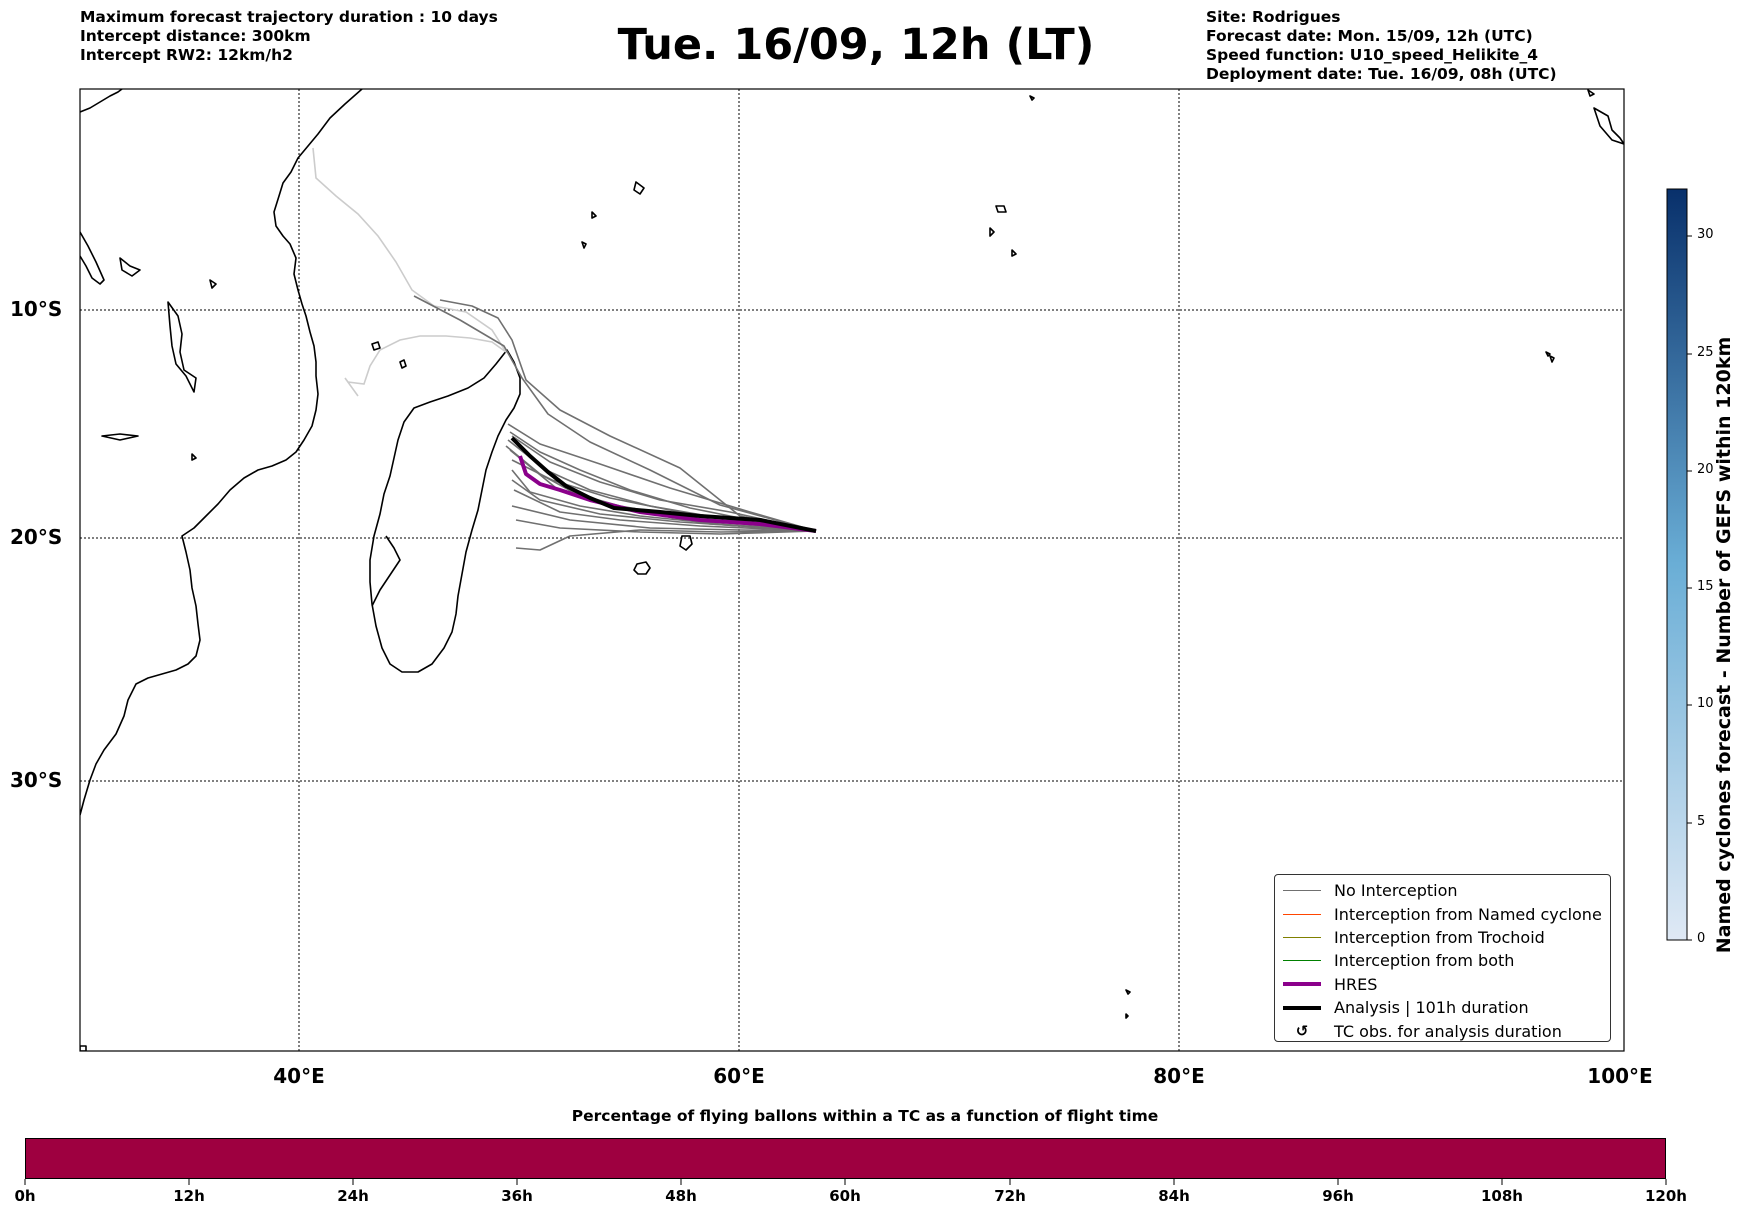 The width and height of the screenshot is (1752, 1213). I want to click on legend-label: Analysis | 101h duration, so click(1431, 1008).